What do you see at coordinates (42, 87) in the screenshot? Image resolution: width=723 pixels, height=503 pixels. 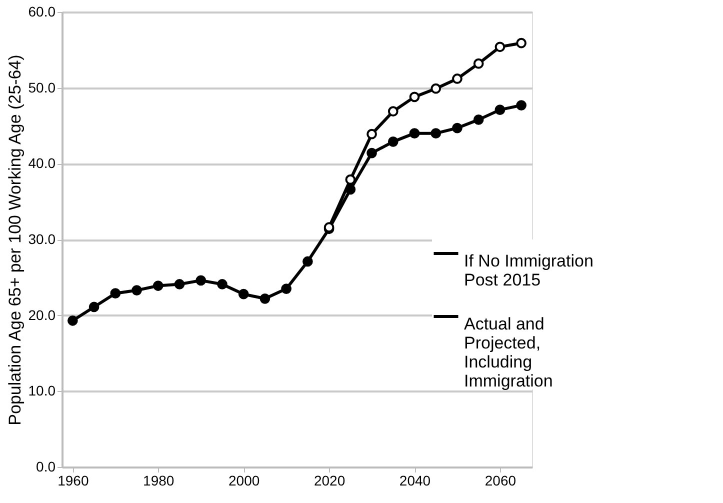 I see `y-tick-label: 50.0` at bounding box center [42, 87].